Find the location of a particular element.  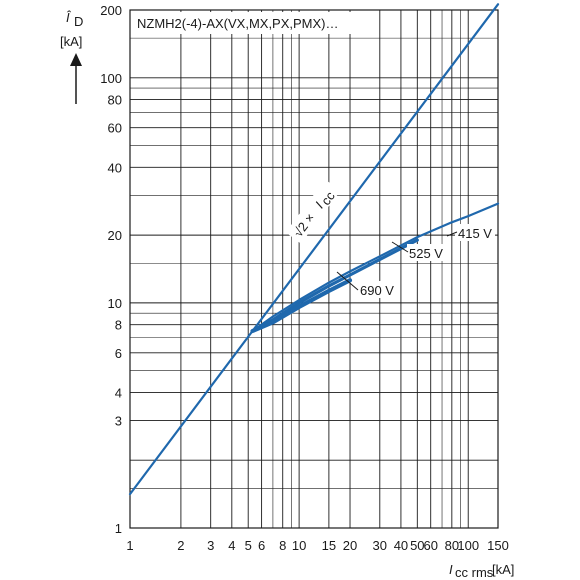

x-tick-label: 6 is located at coordinates (261, 545).